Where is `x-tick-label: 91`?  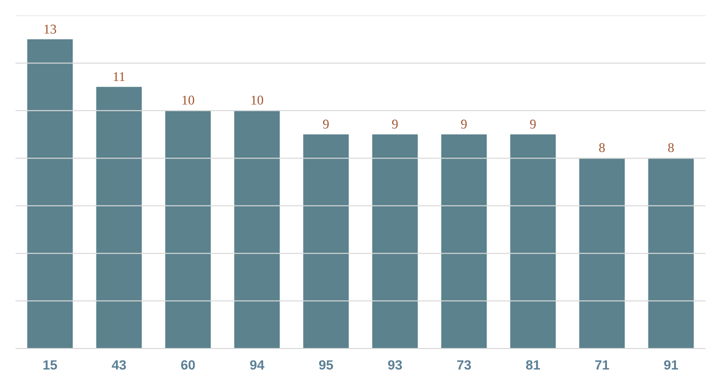
x-tick-label: 91 is located at coordinates (671, 365).